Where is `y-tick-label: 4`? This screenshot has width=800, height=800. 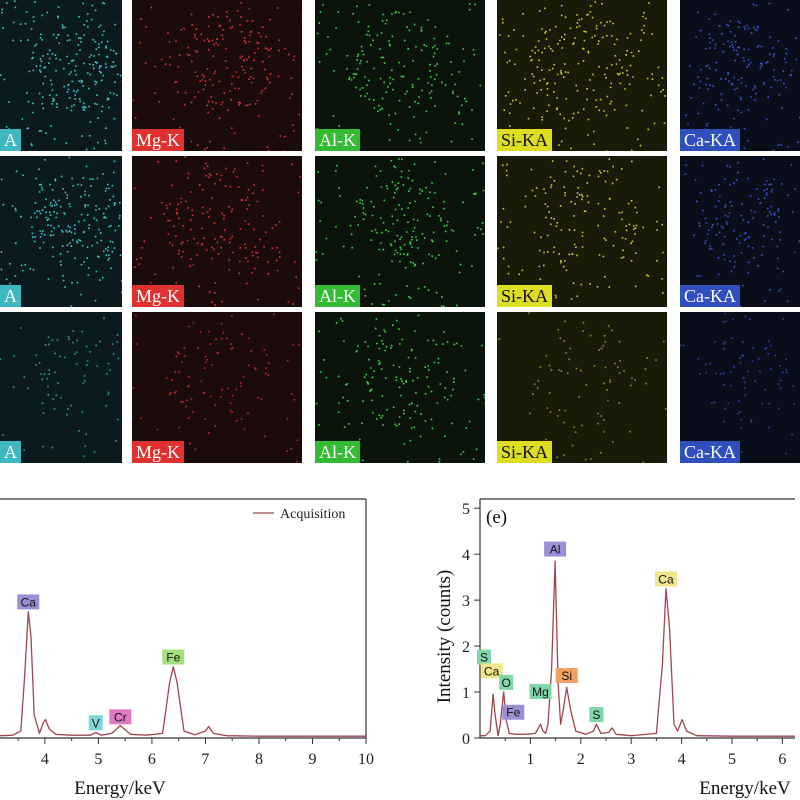 y-tick-label: 4 is located at coordinates (466, 555).